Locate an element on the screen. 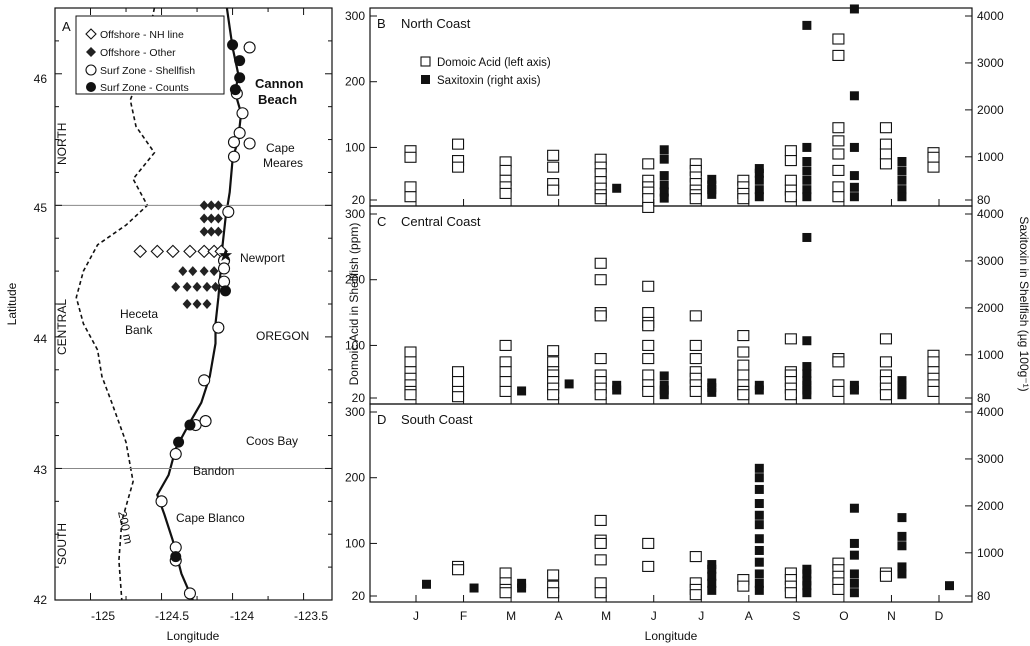  x-tick-label: S is located at coordinates (796, 616).